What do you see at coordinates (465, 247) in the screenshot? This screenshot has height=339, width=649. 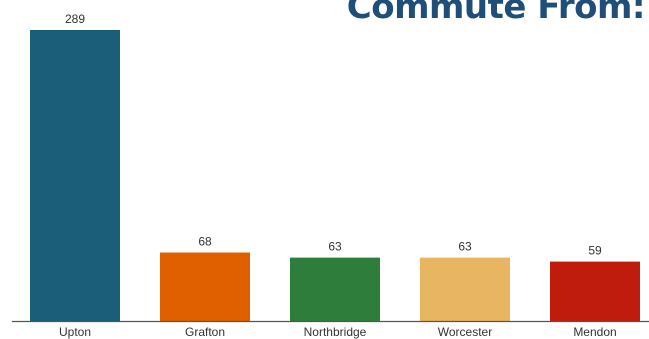 I see `value-label-worcester: 63` at bounding box center [465, 247].